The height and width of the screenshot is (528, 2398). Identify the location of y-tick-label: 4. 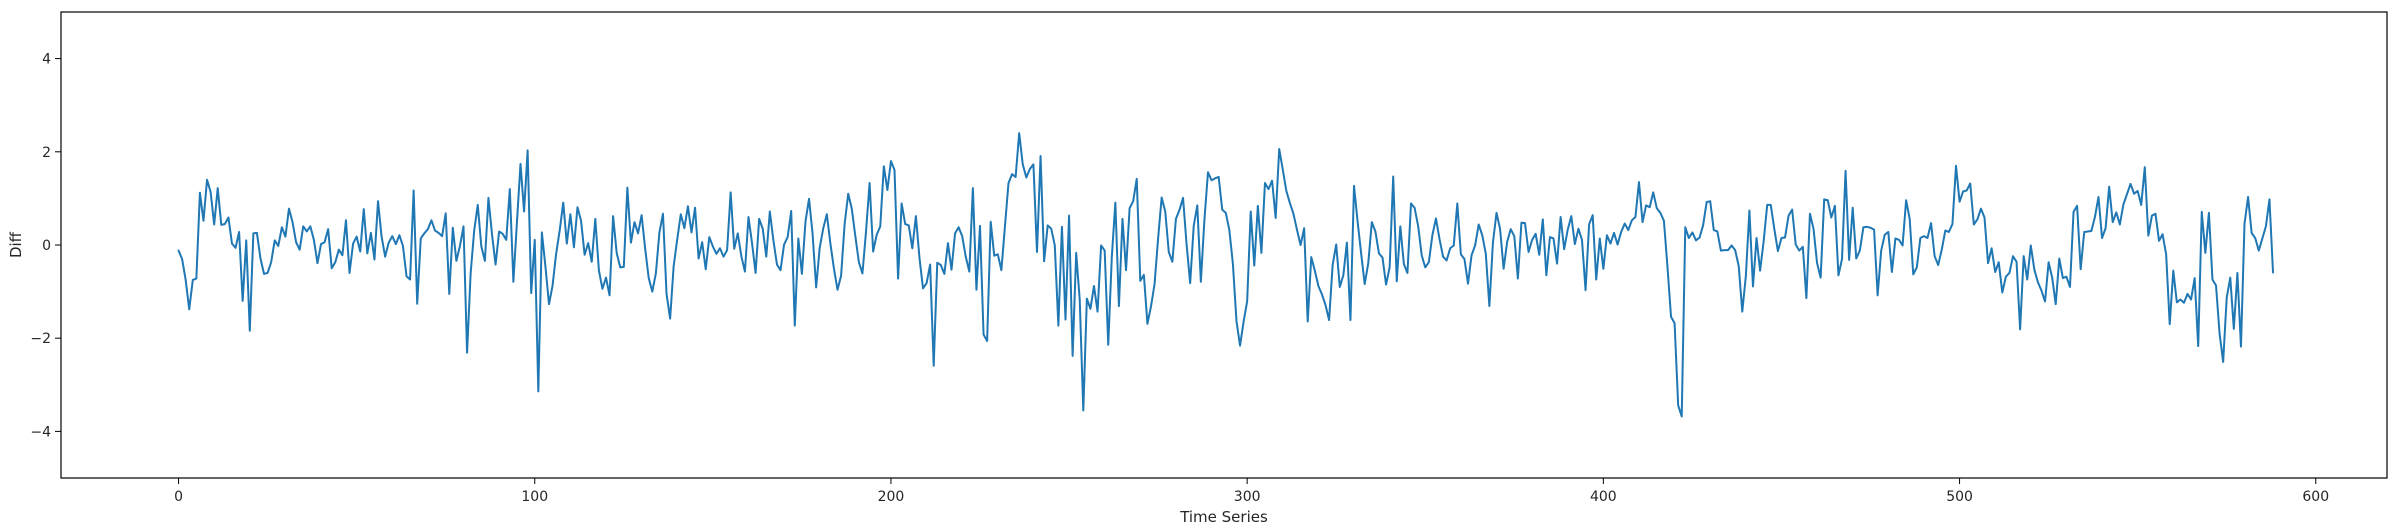
(46, 60).